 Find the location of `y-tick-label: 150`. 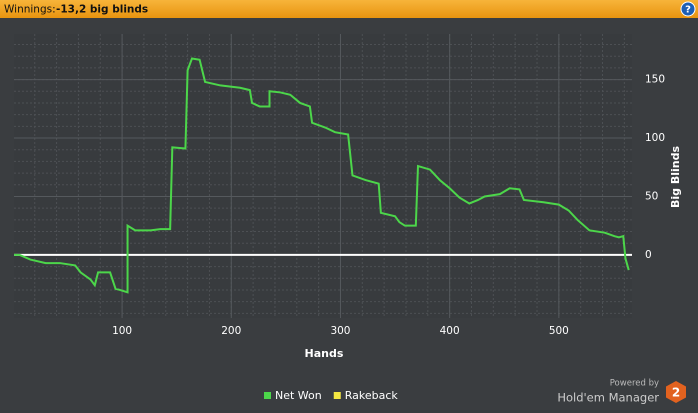

y-tick-label: 150 is located at coordinates (655, 80).